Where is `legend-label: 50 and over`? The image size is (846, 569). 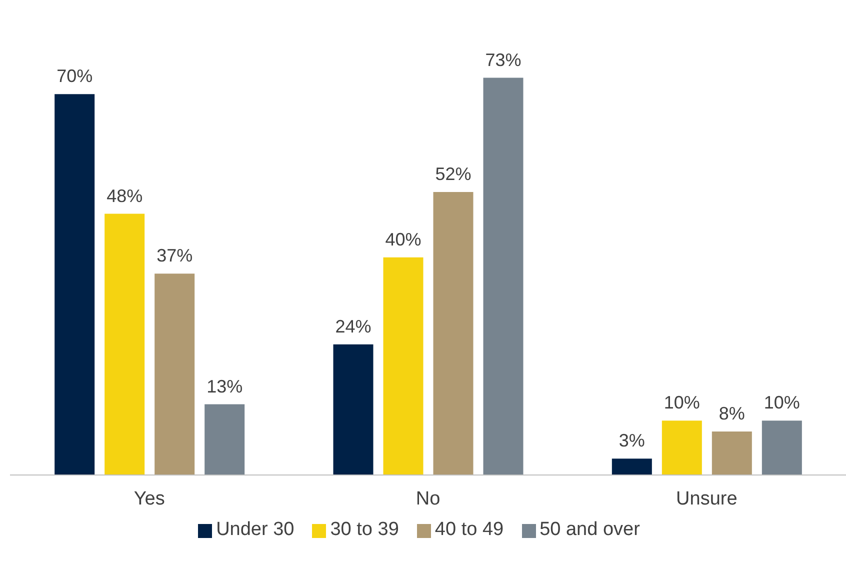 legend-label: 50 and over is located at coordinates (590, 529).